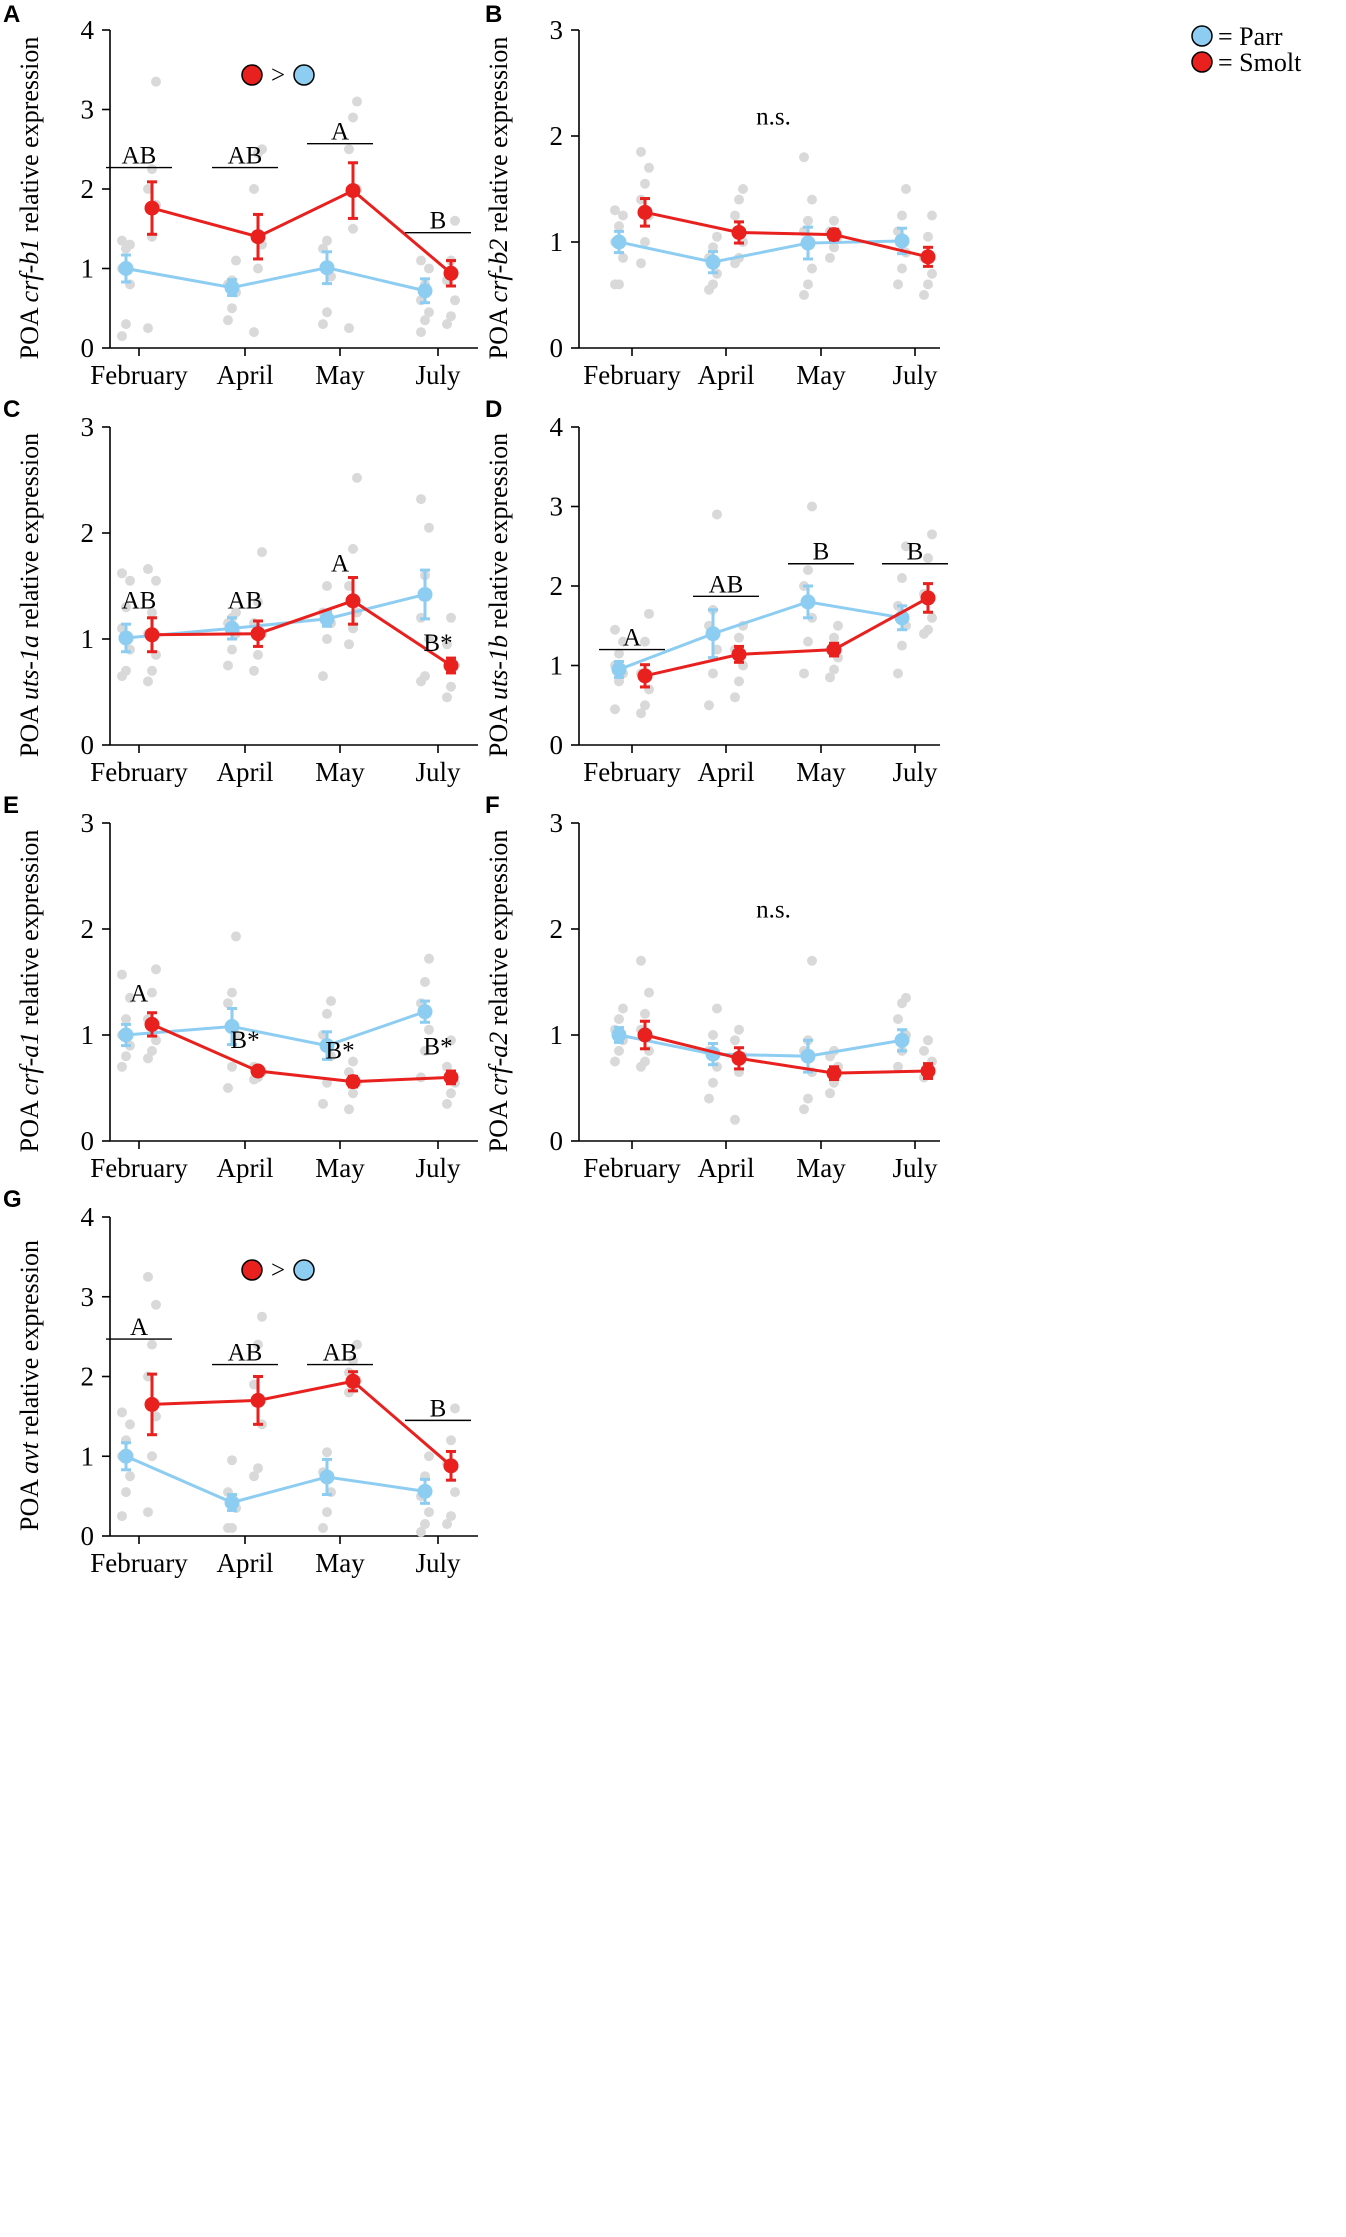  I want to click on y-axis-label-gene: crf-a2, so click(498, 1064).